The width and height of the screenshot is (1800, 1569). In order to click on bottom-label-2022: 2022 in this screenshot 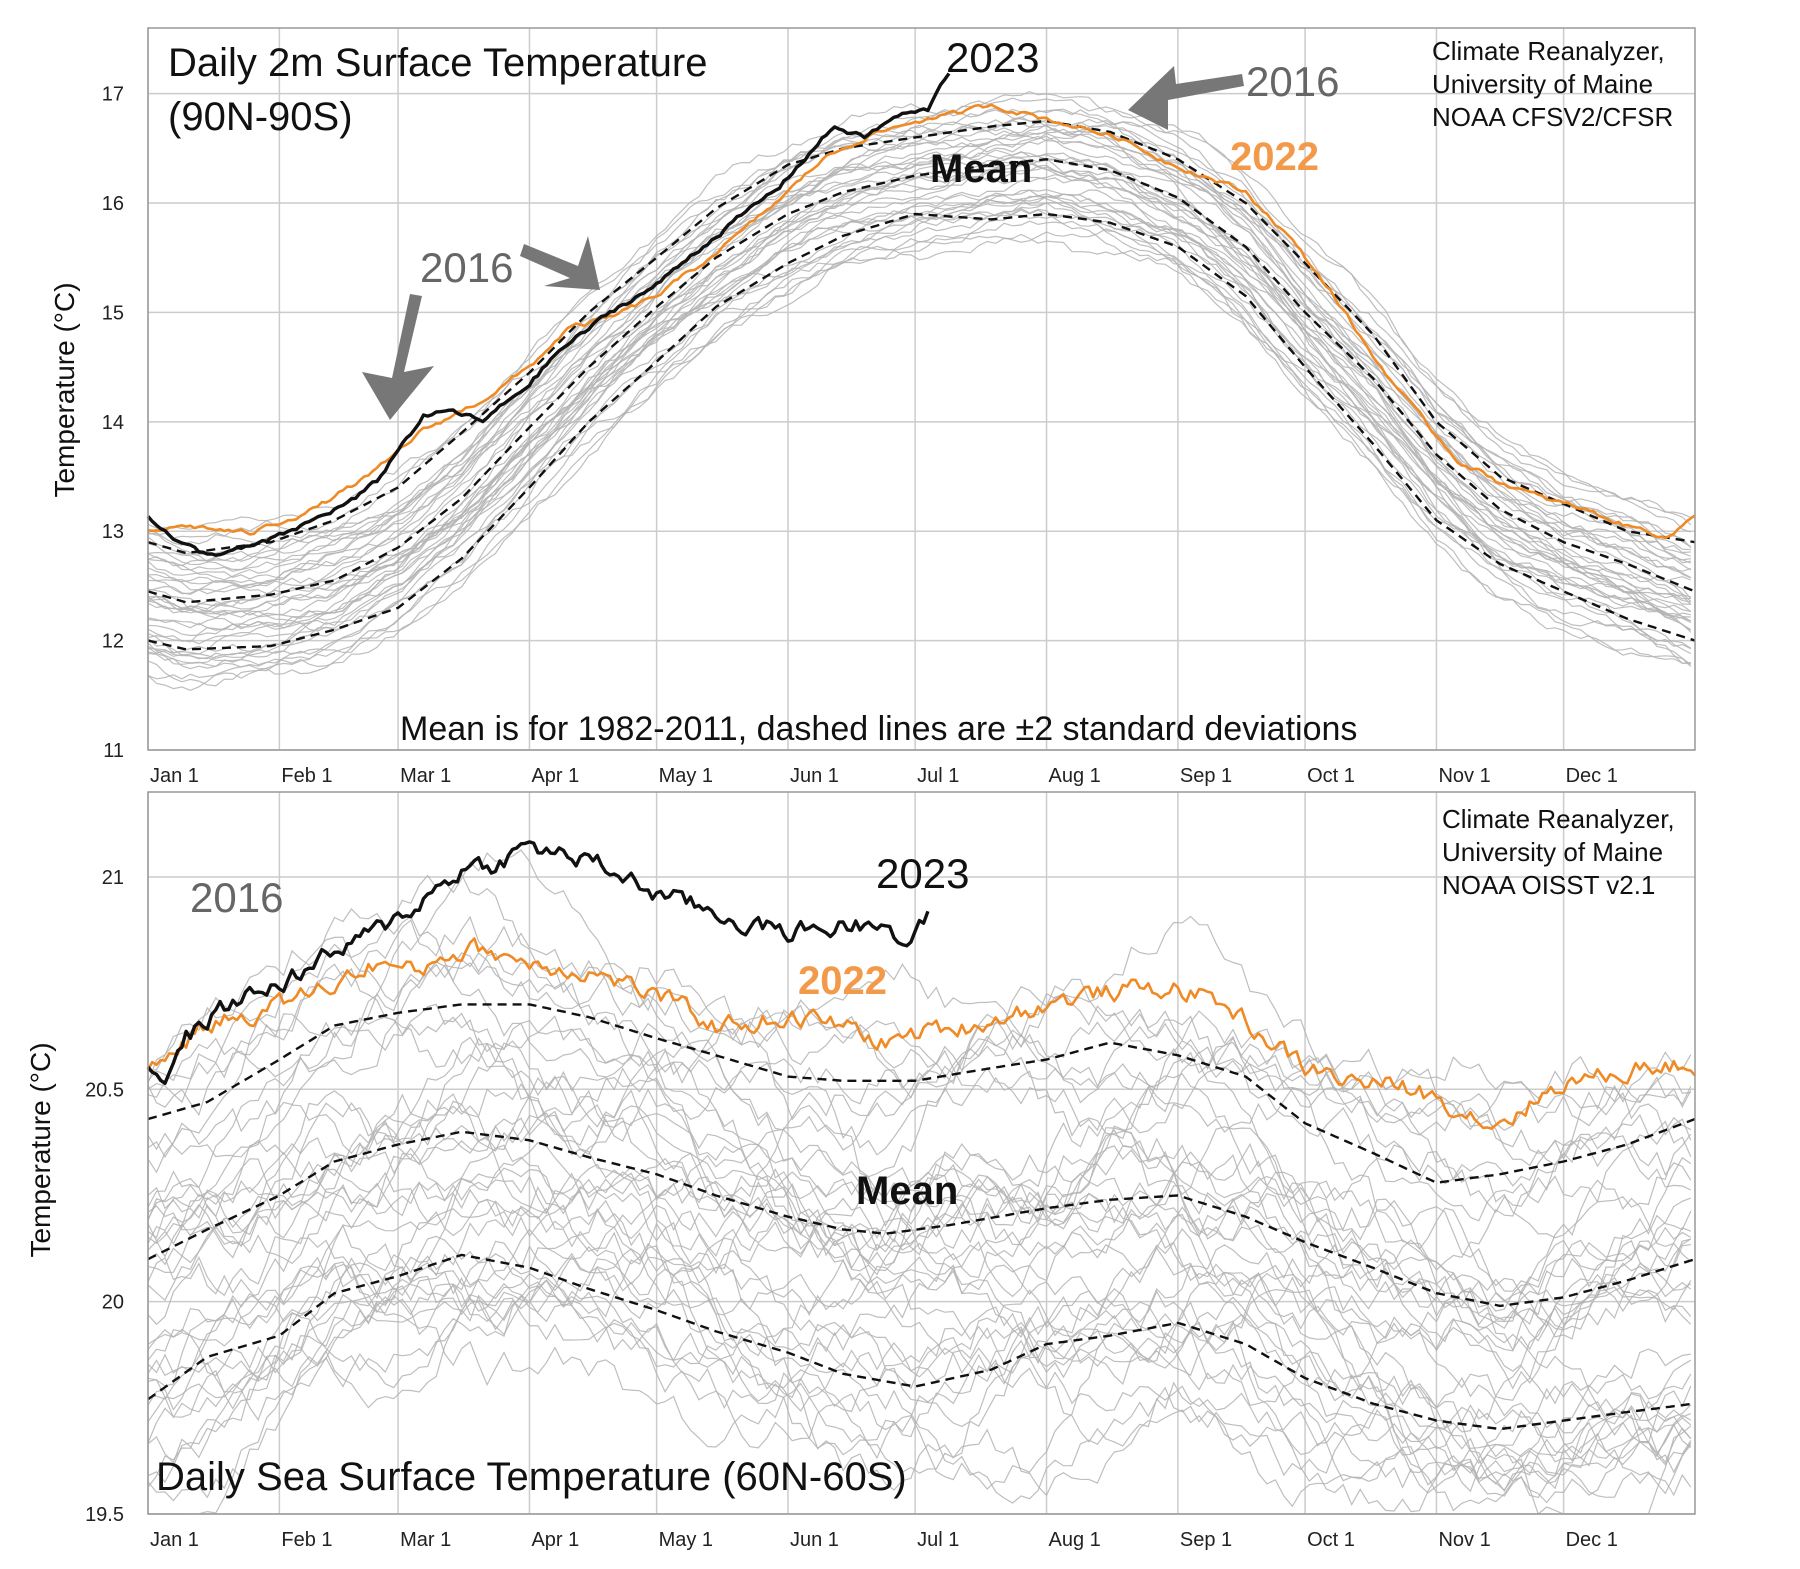, I will do `click(842, 981)`.